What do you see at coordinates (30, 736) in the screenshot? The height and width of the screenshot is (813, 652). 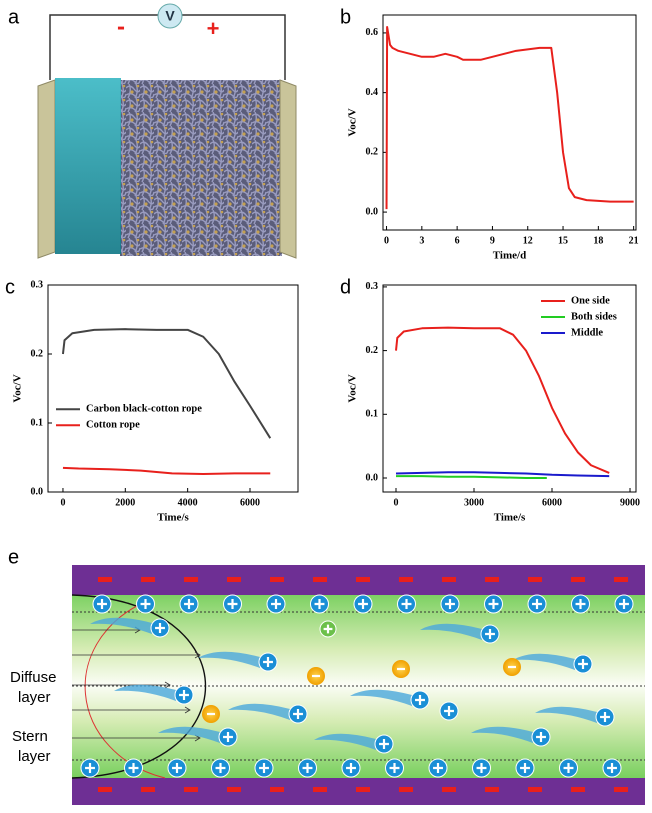 I see `side-label: Stern` at bounding box center [30, 736].